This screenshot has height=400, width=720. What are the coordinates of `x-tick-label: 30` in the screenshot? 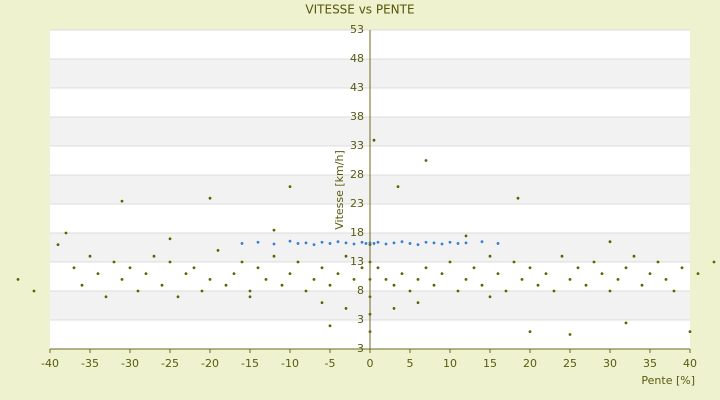 It's located at (610, 363).